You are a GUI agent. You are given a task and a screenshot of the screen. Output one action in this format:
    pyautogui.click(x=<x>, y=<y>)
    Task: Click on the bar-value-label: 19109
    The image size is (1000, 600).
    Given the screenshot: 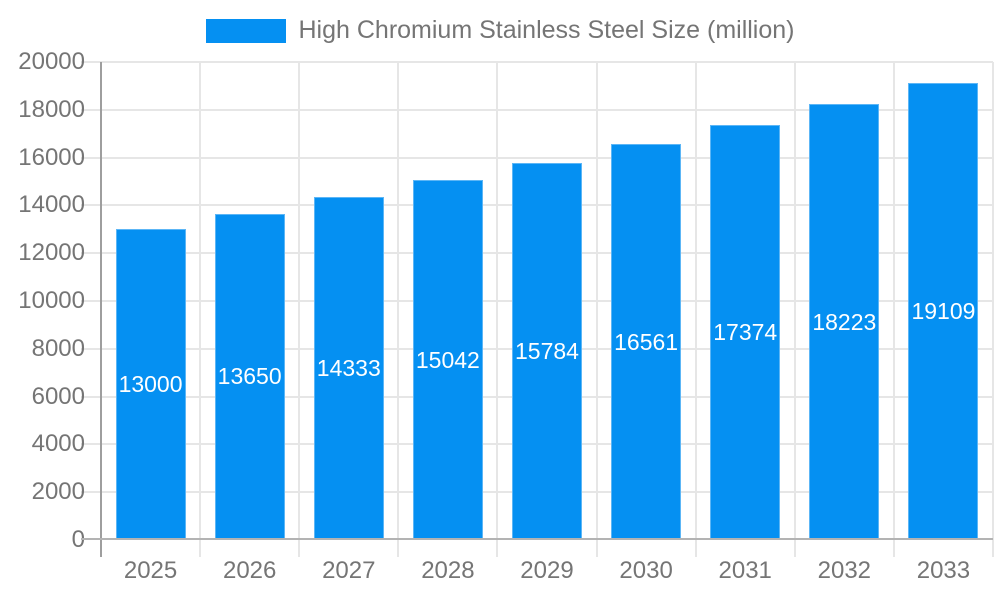 What is the action you would take?
    pyautogui.click(x=943, y=311)
    